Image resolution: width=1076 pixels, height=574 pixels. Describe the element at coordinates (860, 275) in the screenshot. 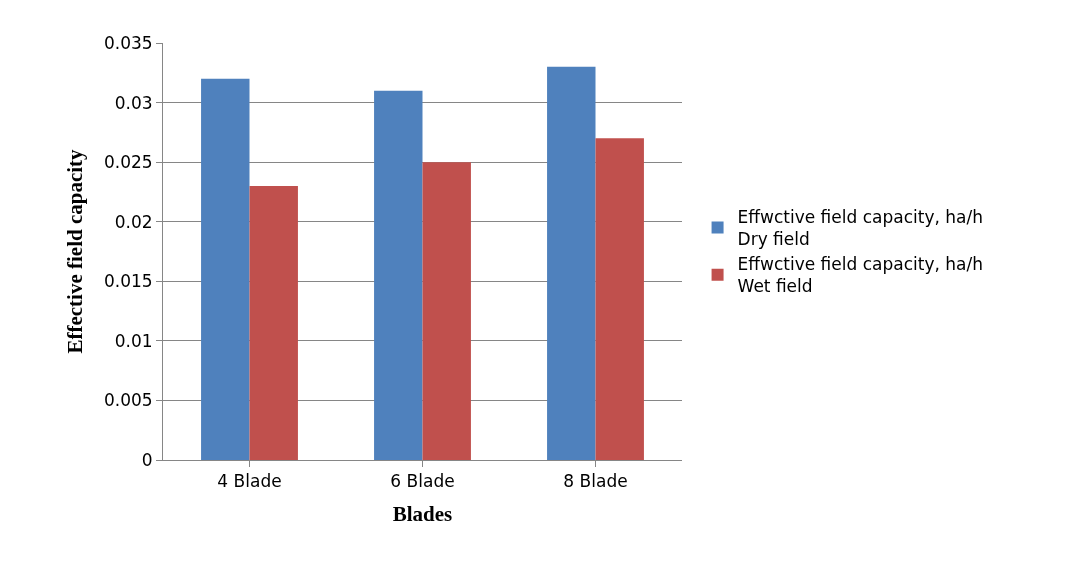

I see `legend-label: Effwctive field capacity, ha/h Wet field` at that location.